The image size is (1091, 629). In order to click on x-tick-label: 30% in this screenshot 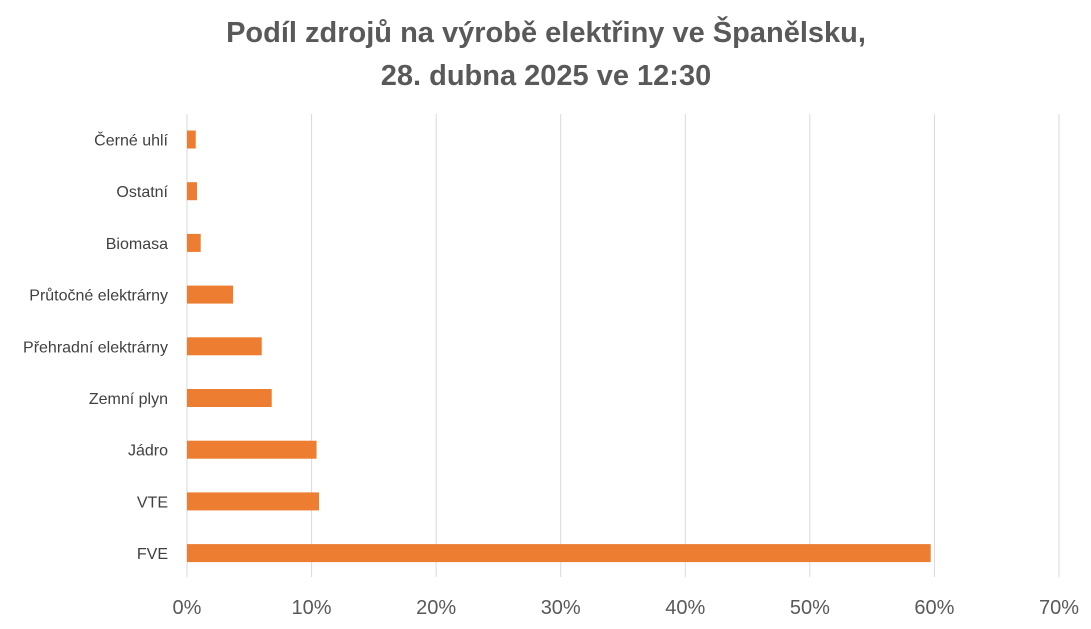, I will do `click(561, 608)`.